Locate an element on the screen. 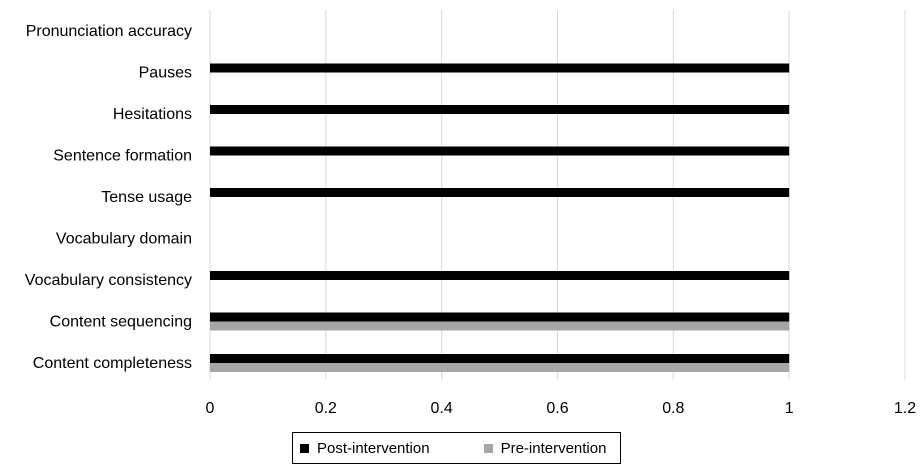 Image resolution: width=921 pixels, height=467 pixels. x-tick-label: 0.6 is located at coordinates (557, 408).